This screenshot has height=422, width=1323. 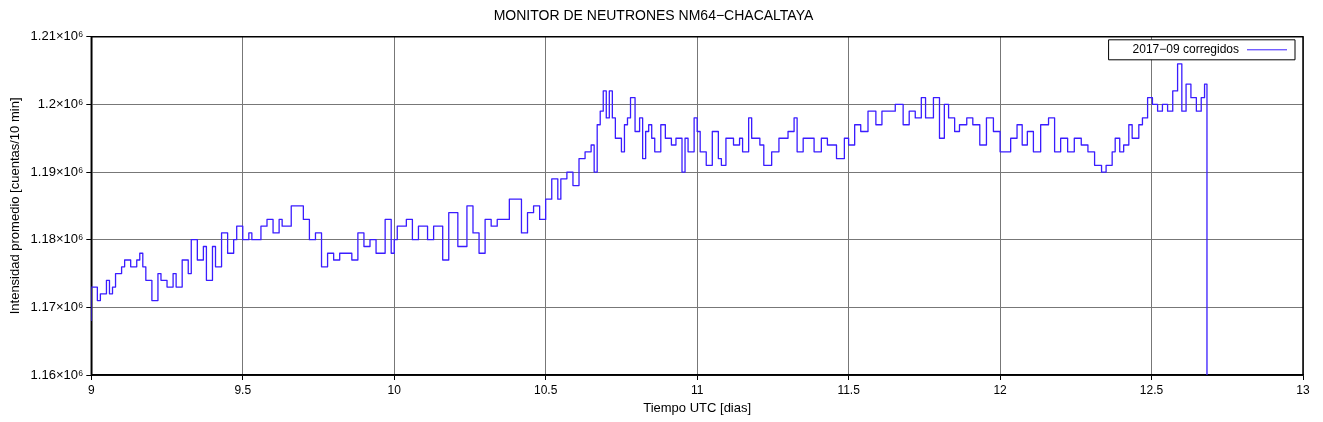 I want to click on x-tick-label: 9.5, so click(x=243, y=389).